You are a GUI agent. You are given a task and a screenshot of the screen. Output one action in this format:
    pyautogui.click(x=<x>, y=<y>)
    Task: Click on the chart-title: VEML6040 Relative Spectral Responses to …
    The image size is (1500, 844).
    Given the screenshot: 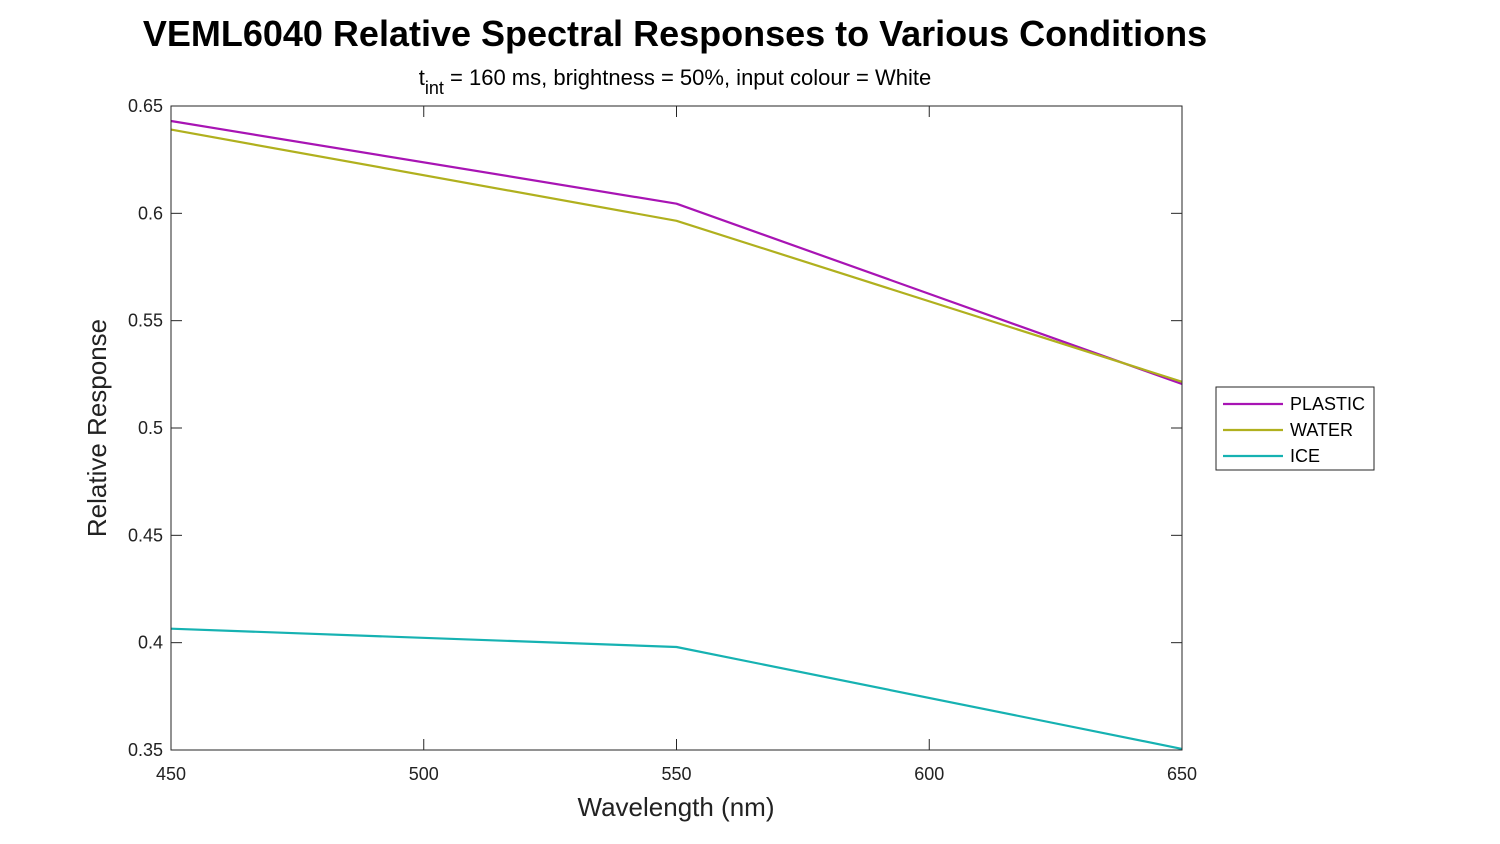 What is the action you would take?
    pyautogui.click(x=675, y=33)
    